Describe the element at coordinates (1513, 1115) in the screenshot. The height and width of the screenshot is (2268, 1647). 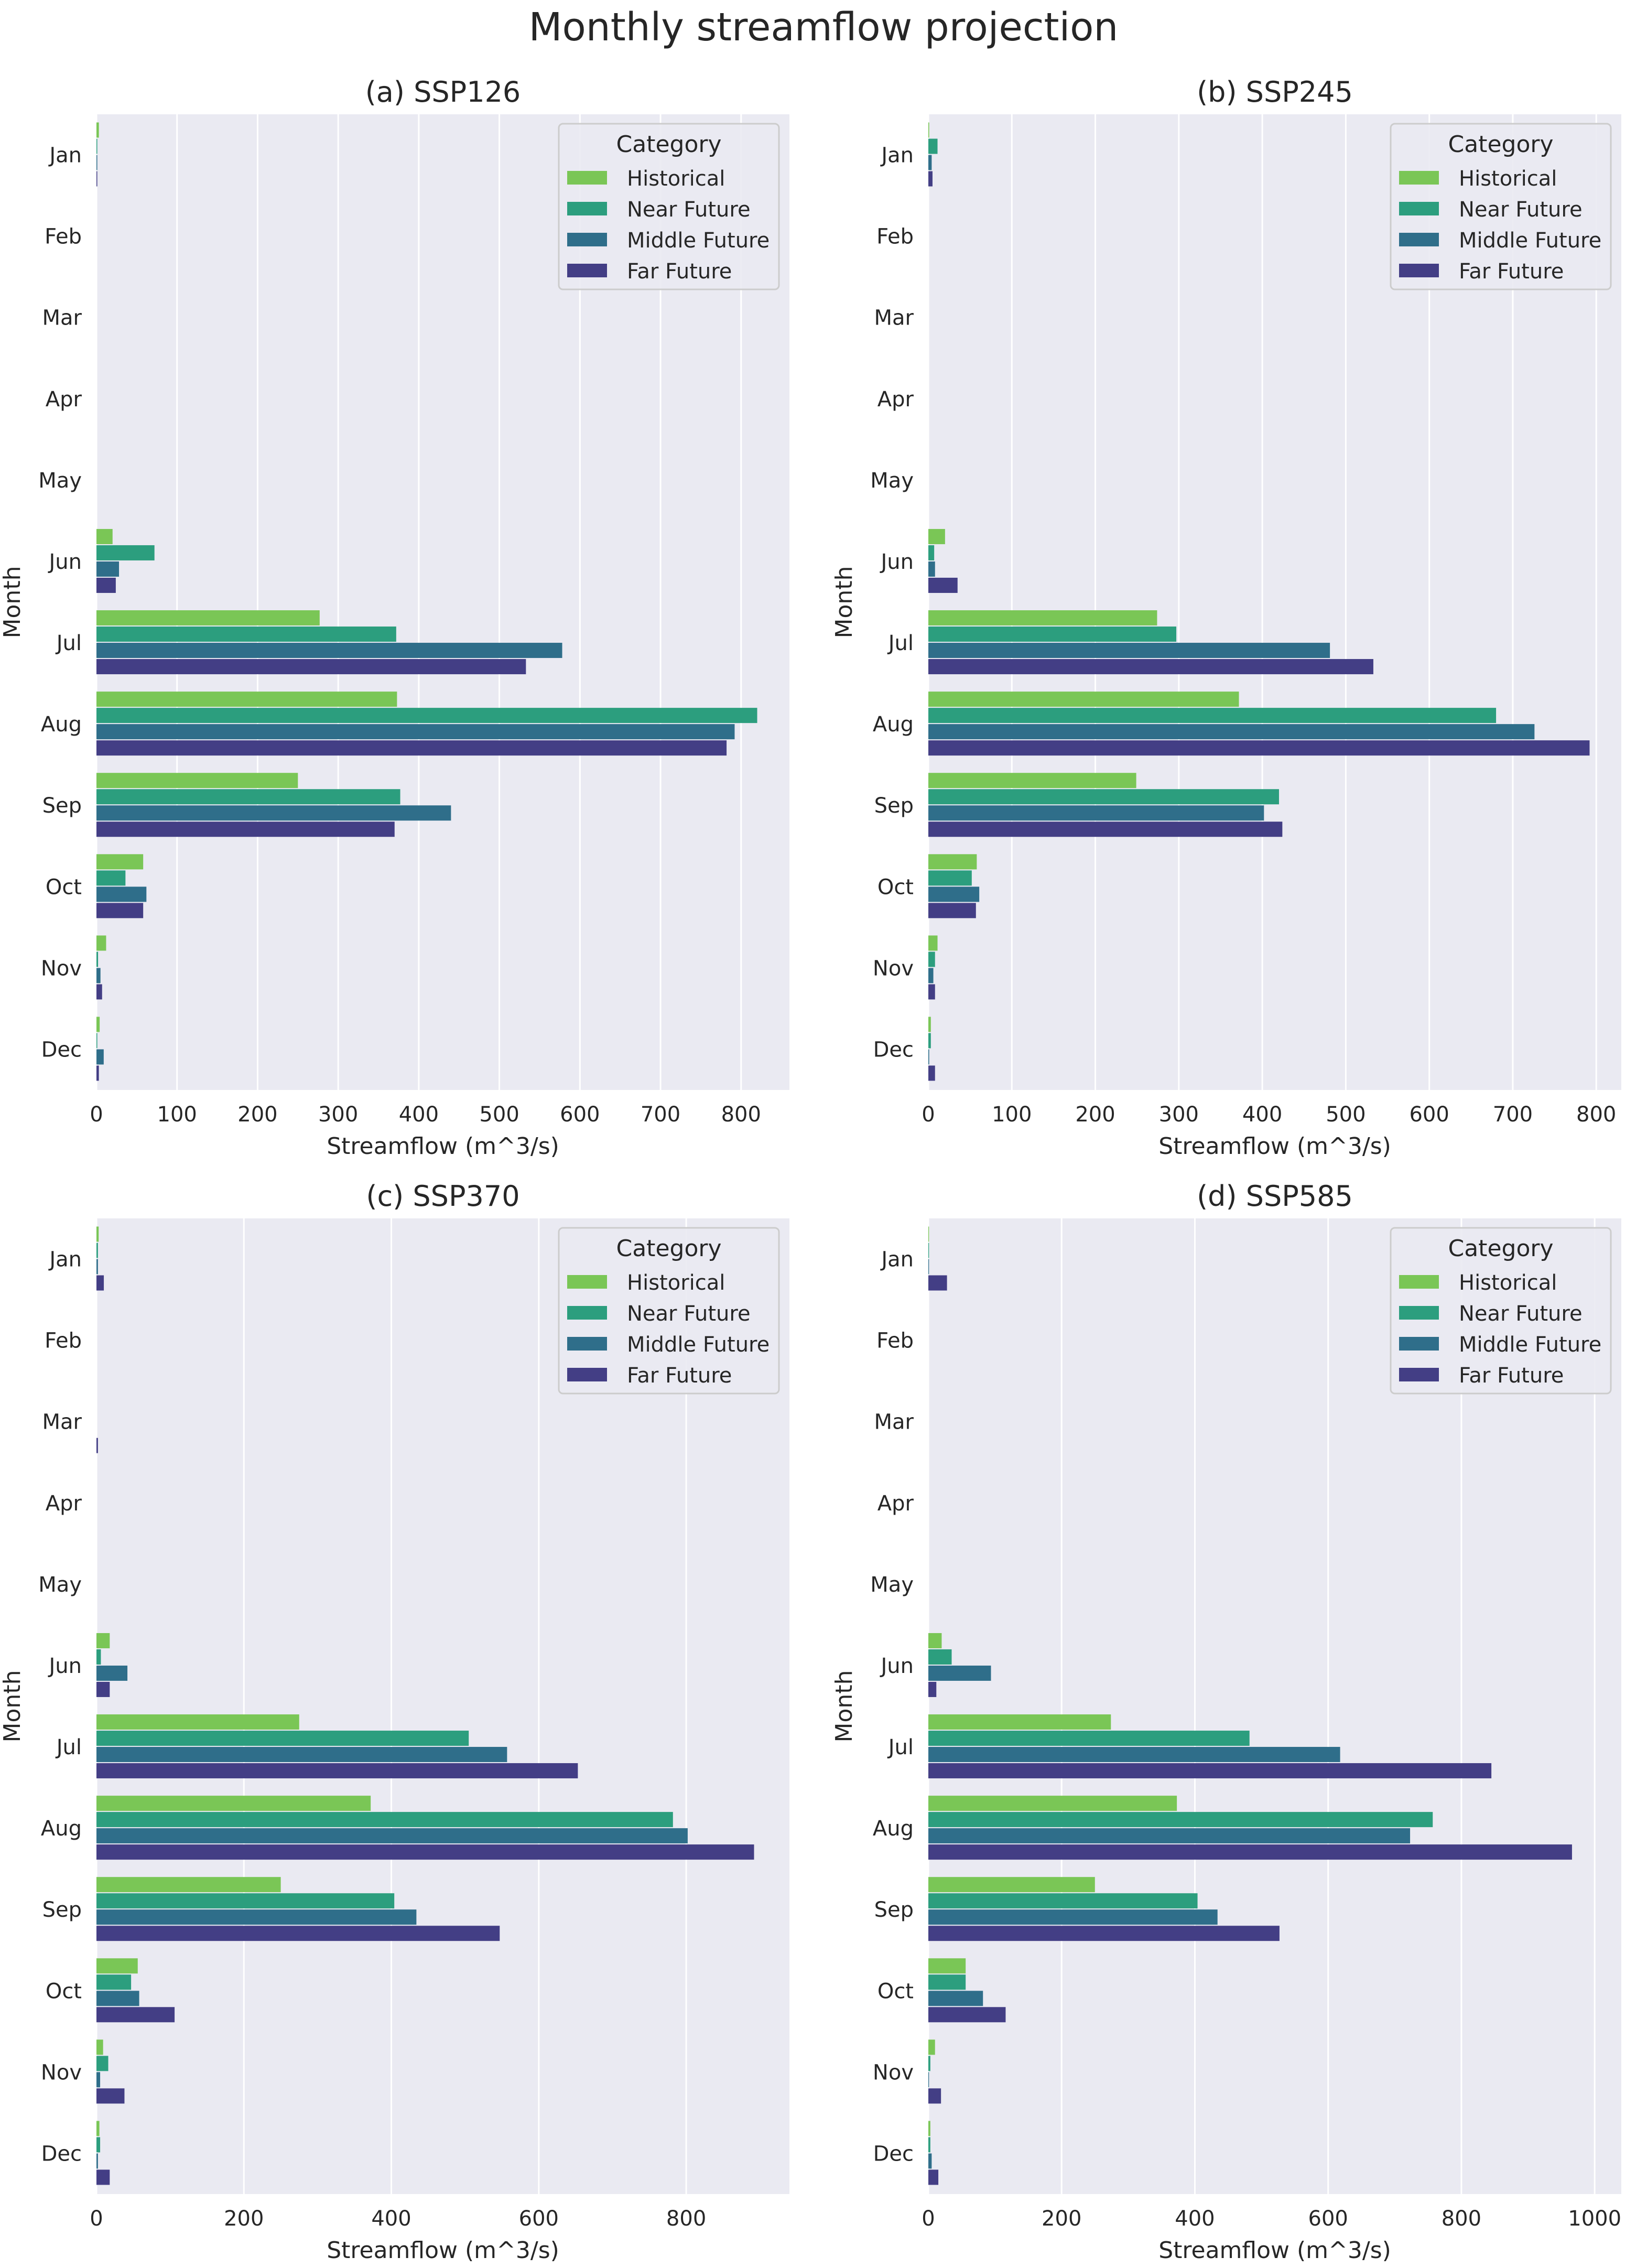
I see `x-tick-label: 700` at that location.